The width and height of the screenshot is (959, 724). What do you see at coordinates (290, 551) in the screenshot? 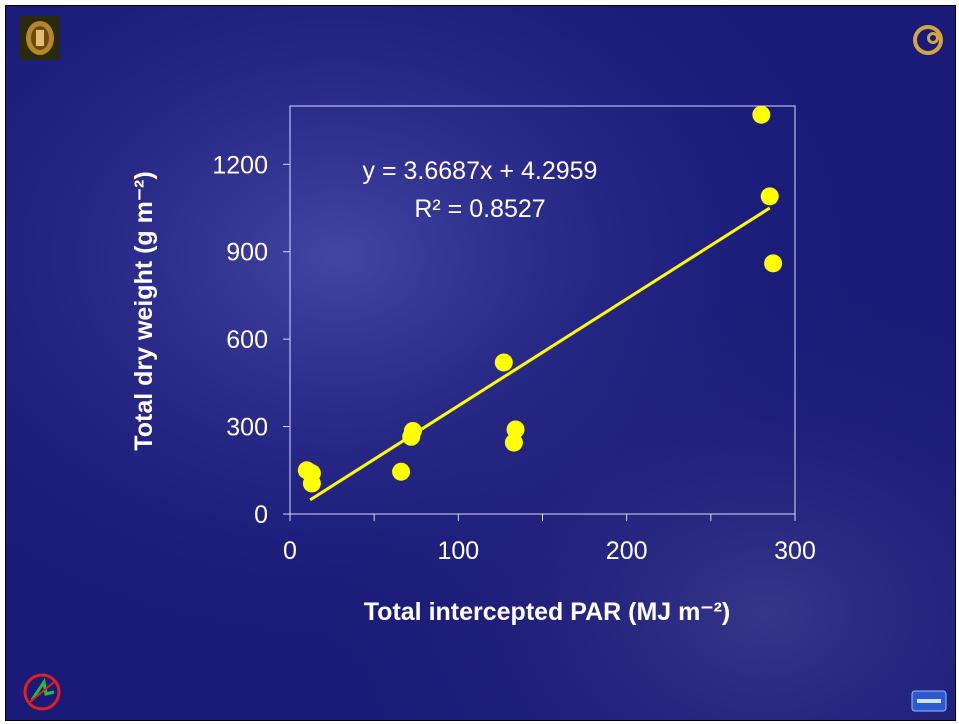
I see `x-tick-label: 0` at bounding box center [290, 551].